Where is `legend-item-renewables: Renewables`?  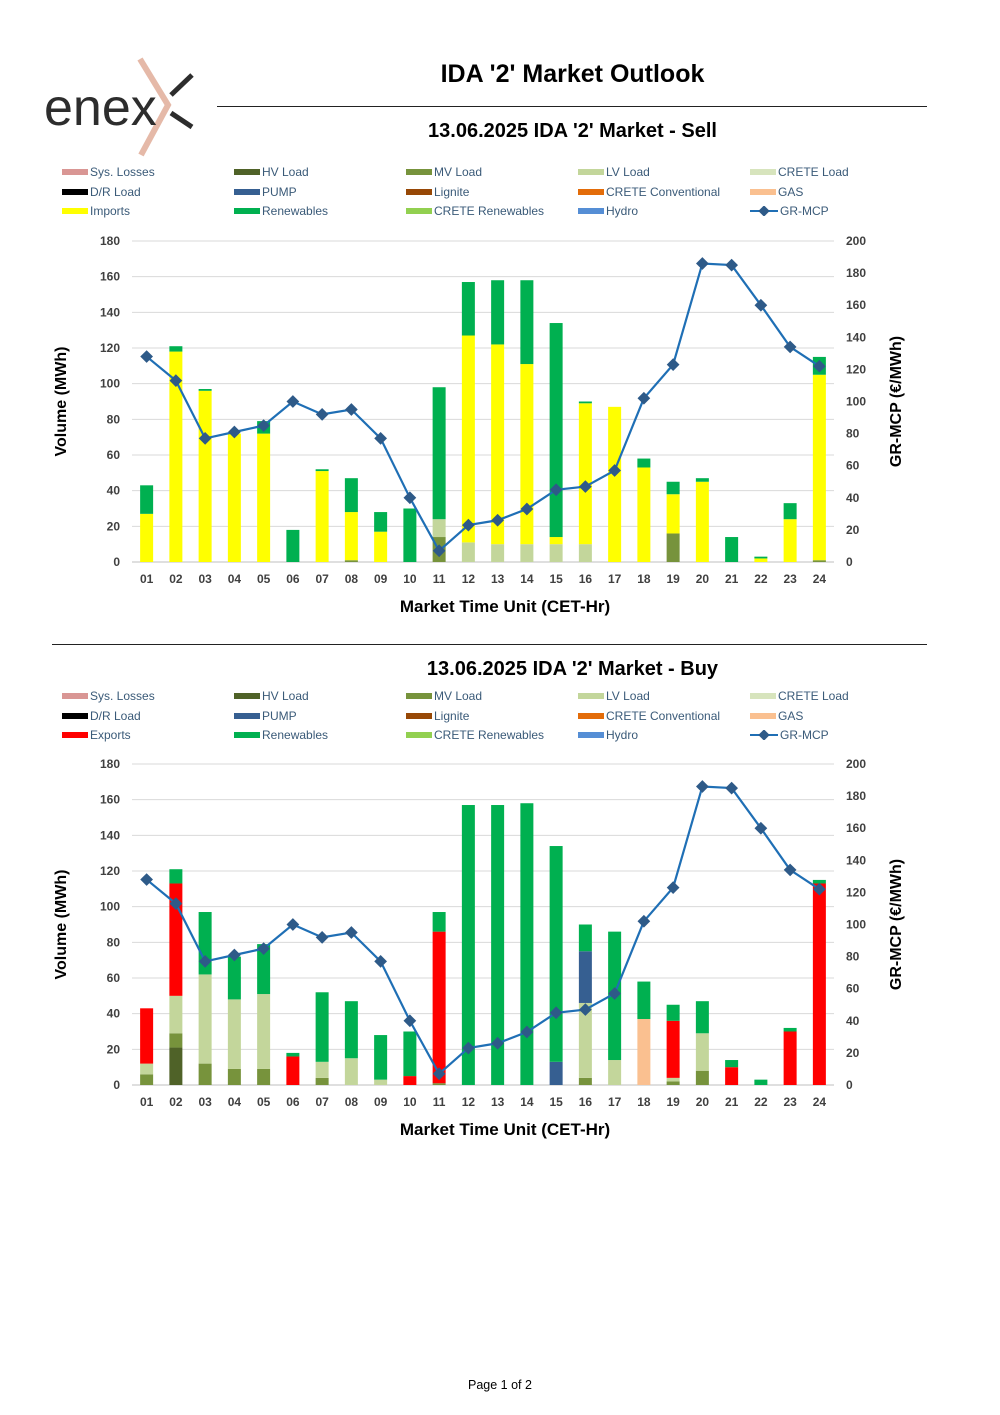 legend-item-renewables: Renewables is located at coordinates (281, 735).